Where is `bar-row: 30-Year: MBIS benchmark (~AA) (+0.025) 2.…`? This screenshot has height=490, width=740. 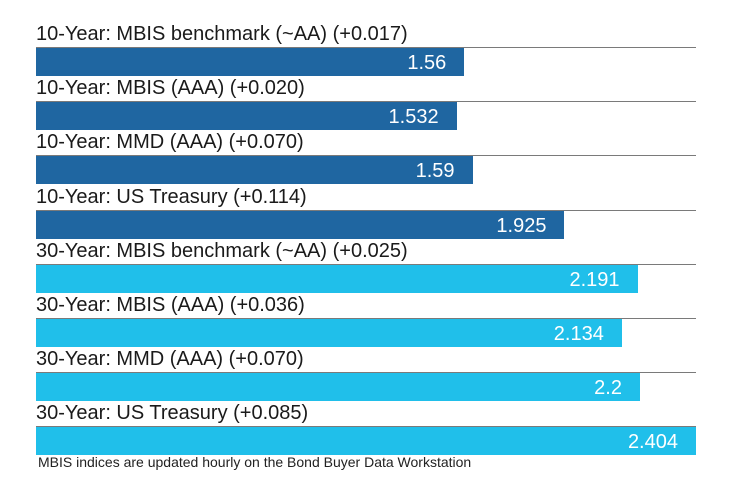 bar-row: 30-Year: MBIS benchmark (~AA) (+0.025) 2.… is located at coordinates (371, 267).